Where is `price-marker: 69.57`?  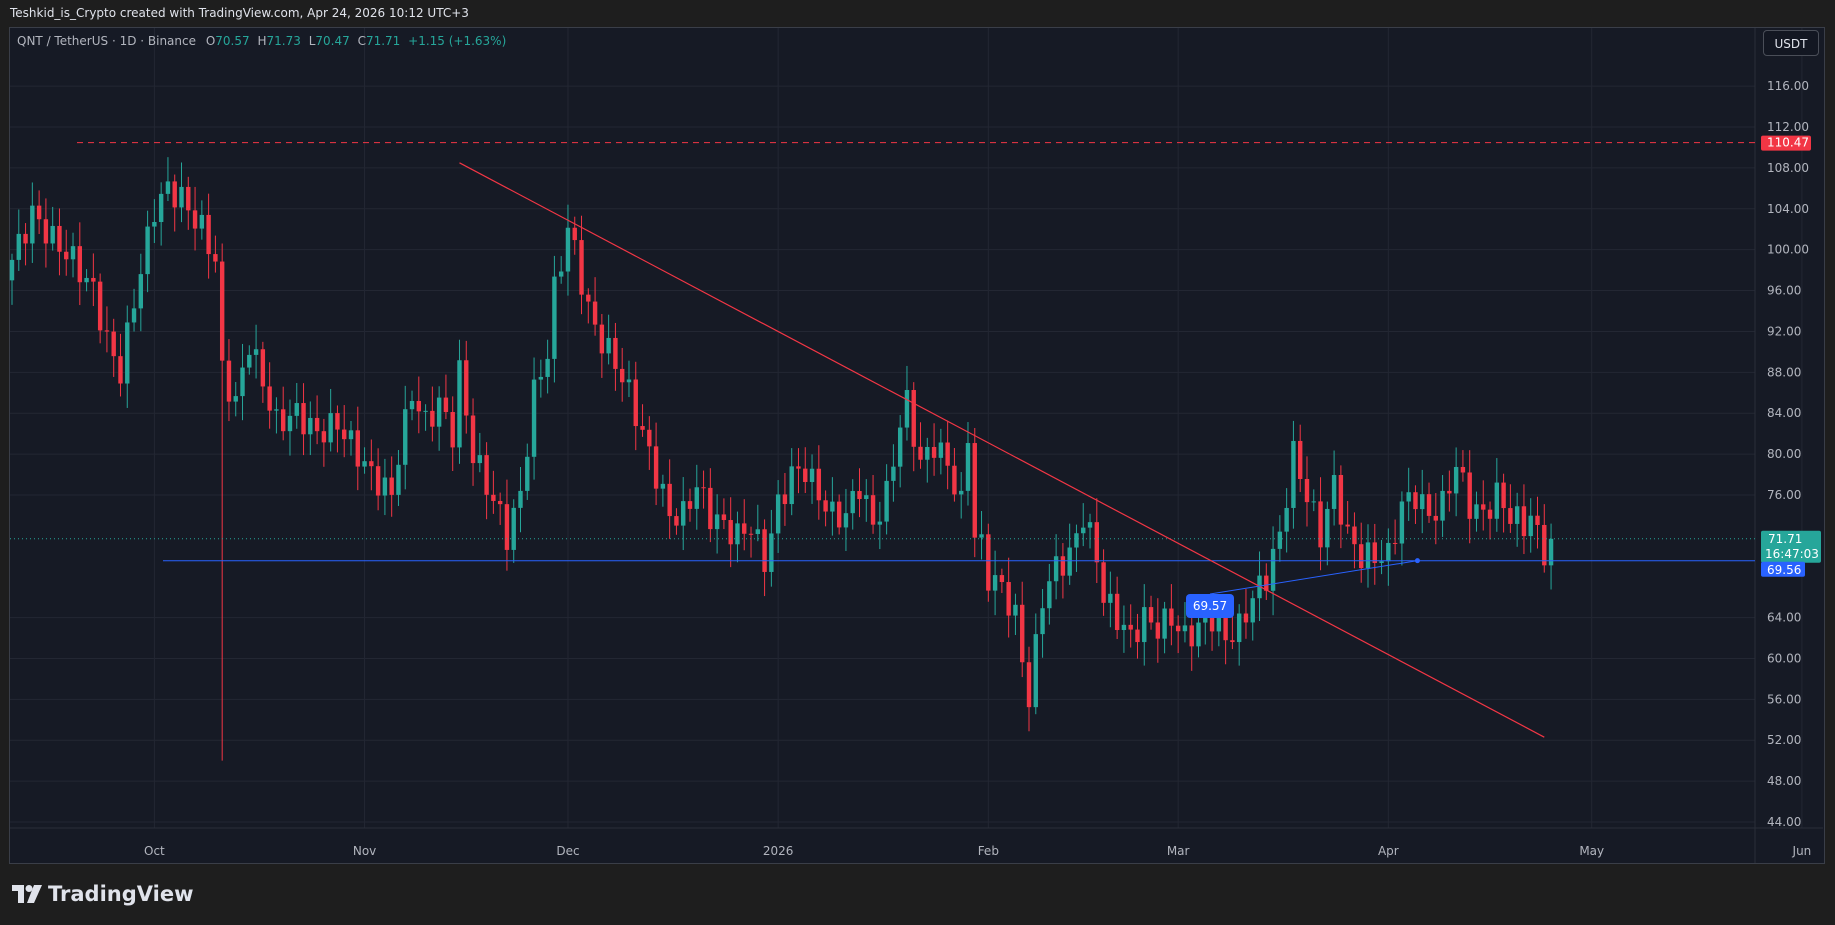
price-marker: 69.57 is located at coordinates (1303, 588).